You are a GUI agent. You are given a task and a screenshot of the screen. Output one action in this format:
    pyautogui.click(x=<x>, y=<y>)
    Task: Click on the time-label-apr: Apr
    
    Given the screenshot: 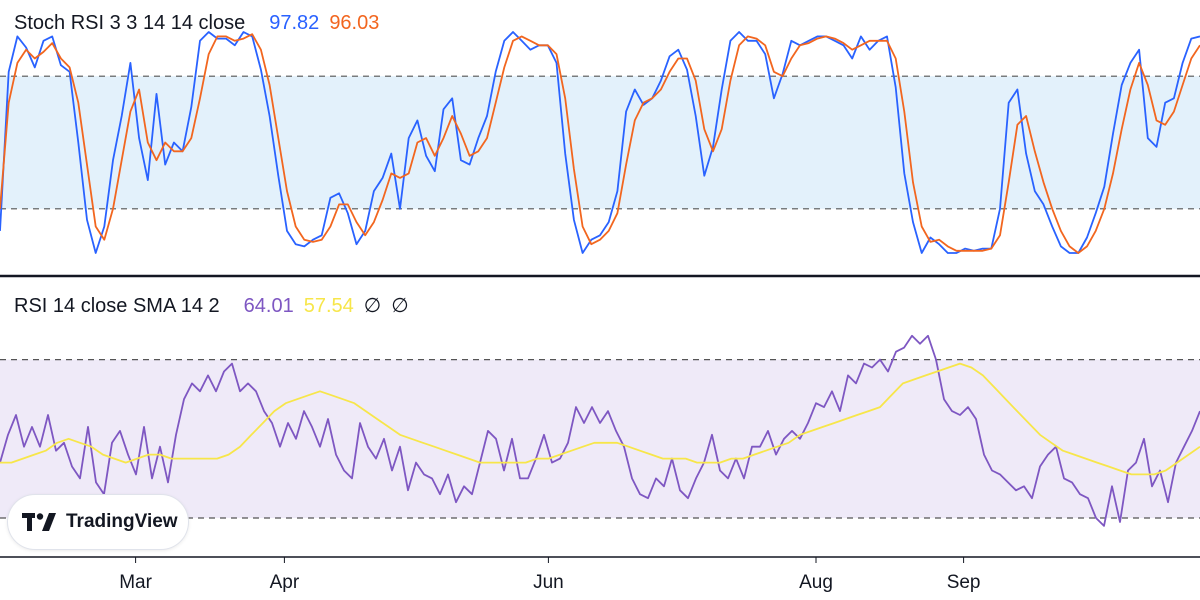 What is the action you would take?
    pyautogui.click(x=284, y=582)
    